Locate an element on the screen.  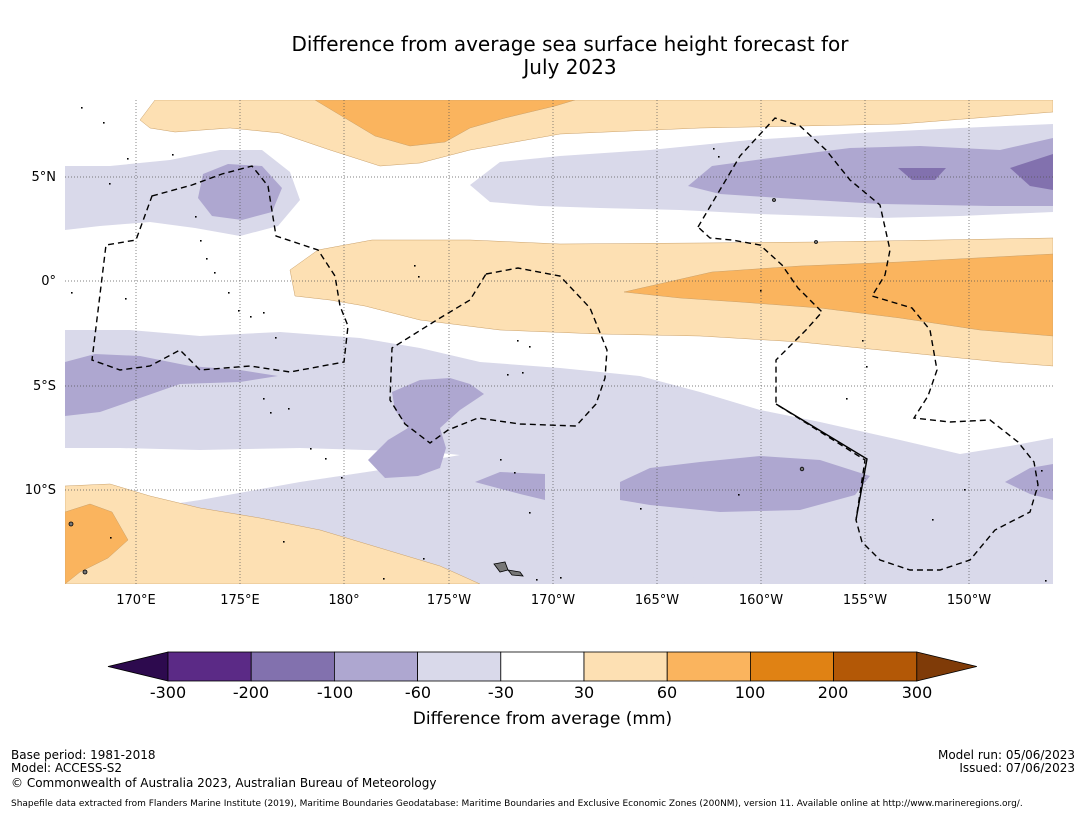
eez-kiribati-gilbert is located at coordinates (220, 269).